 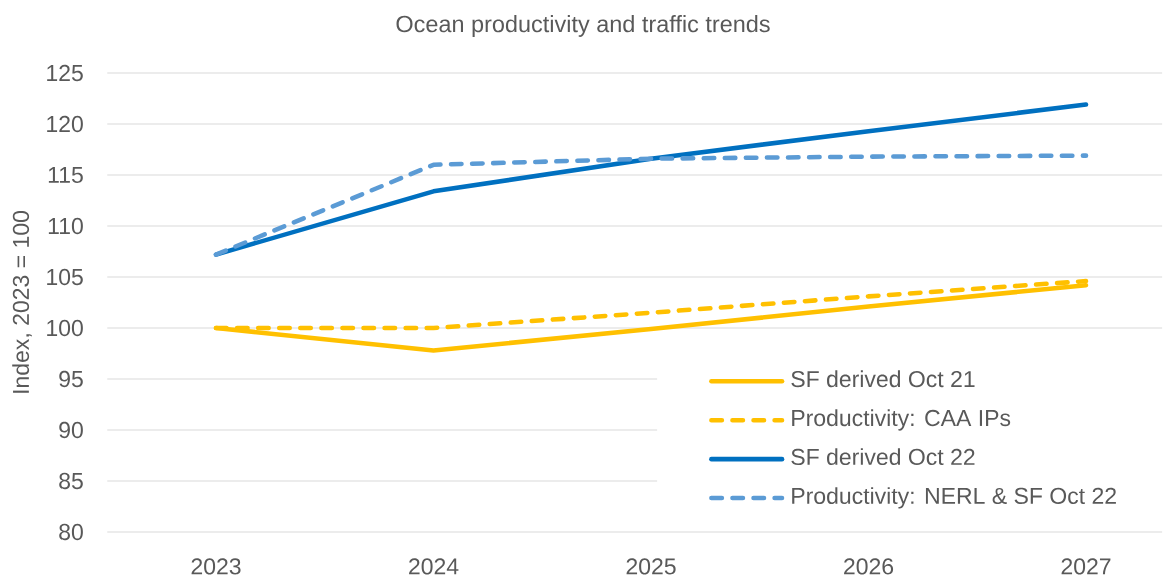 What do you see at coordinates (71, 379) in the screenshot?
I see `y-tick-label: 95` at bounding box center [71, 379].